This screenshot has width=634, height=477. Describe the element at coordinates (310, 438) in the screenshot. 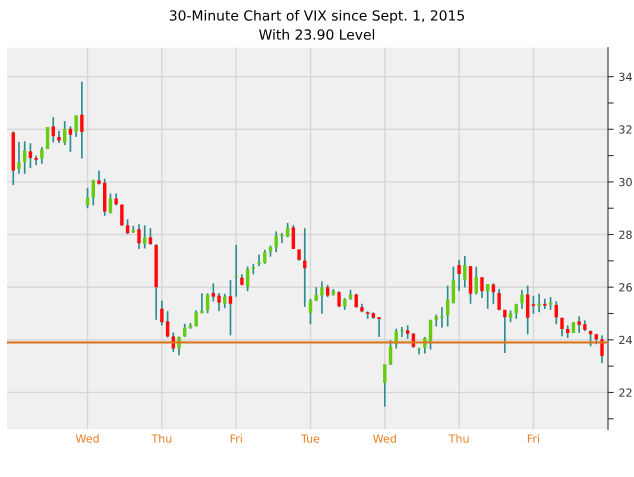

I see `x-tick-label: Tue` at that location.